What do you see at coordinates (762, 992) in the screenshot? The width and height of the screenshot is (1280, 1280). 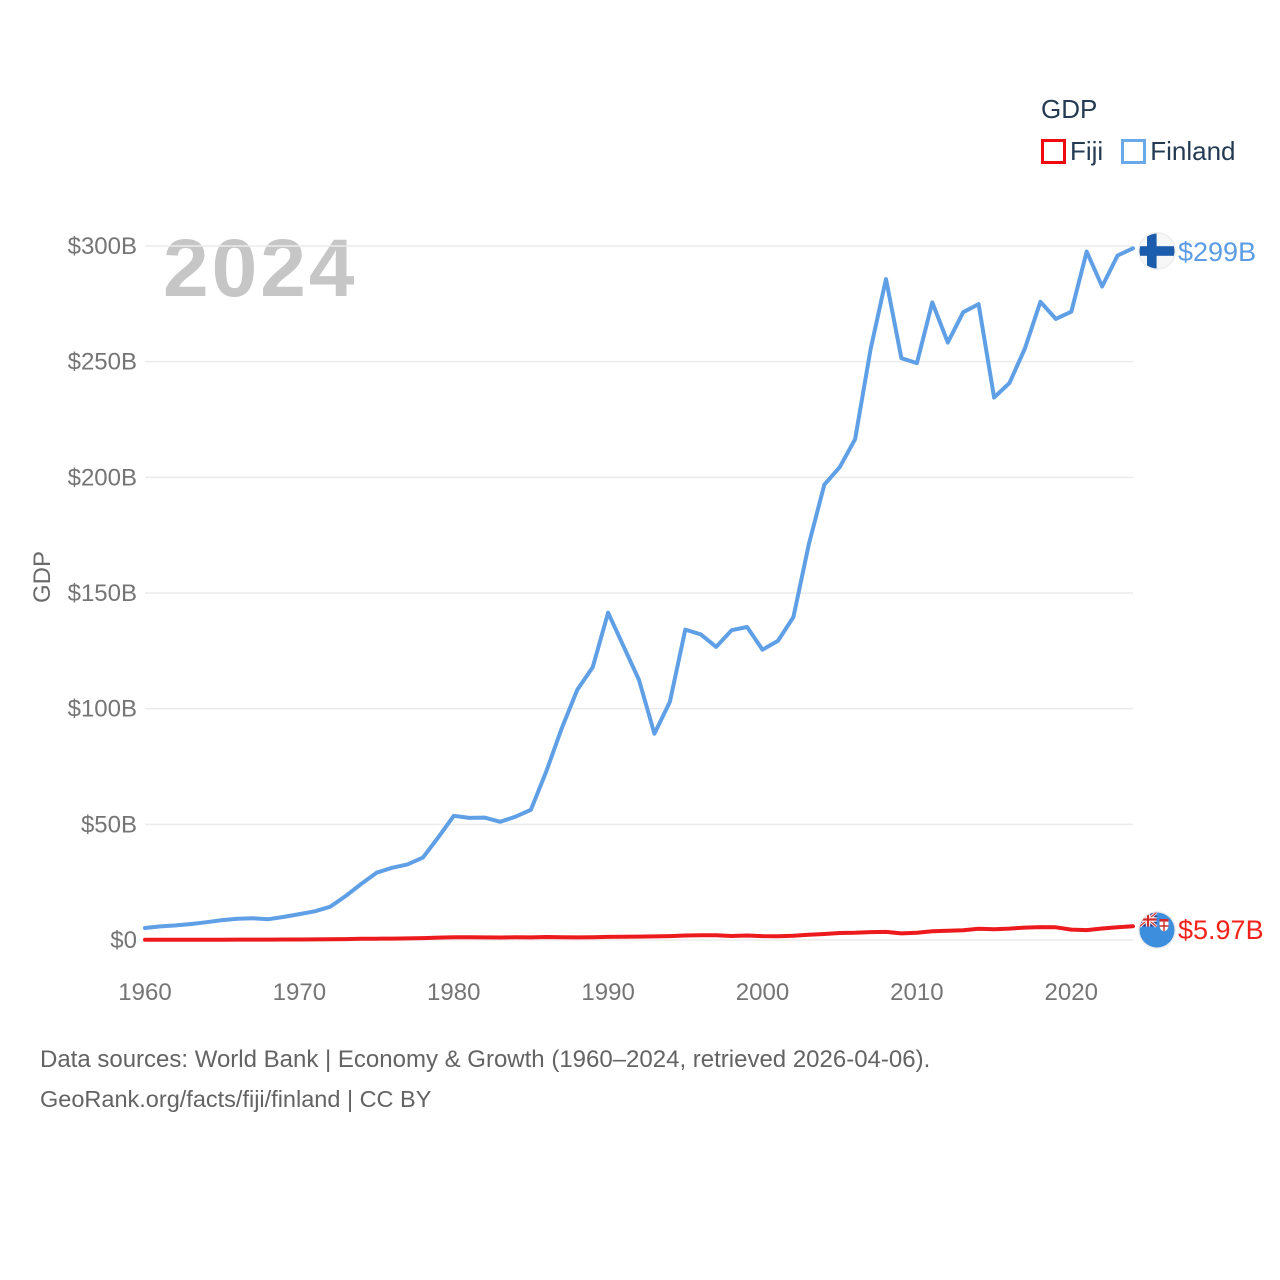 I see `x-tick-label: 2000` at bounding box center [762, 992].